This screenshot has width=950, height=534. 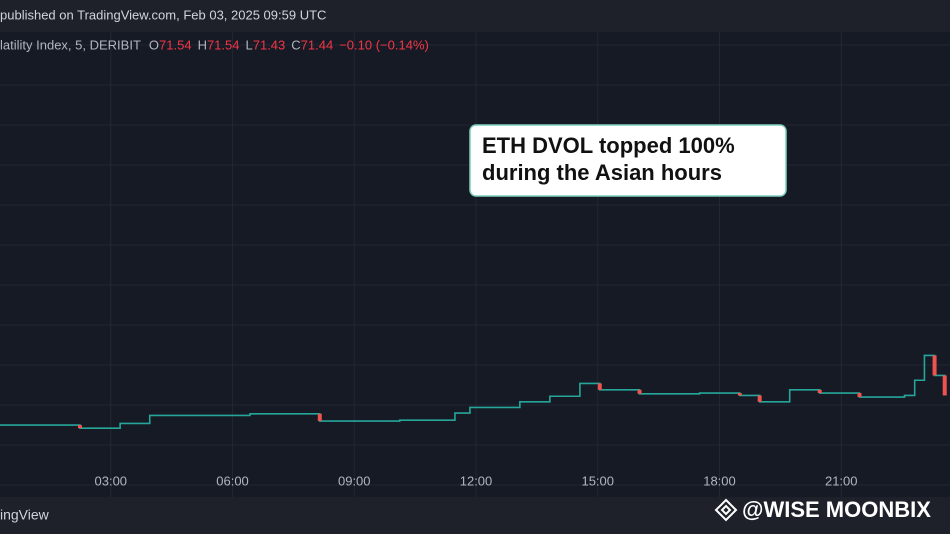 I want to click on brand-text: ingView, so click(x=25, y=515).